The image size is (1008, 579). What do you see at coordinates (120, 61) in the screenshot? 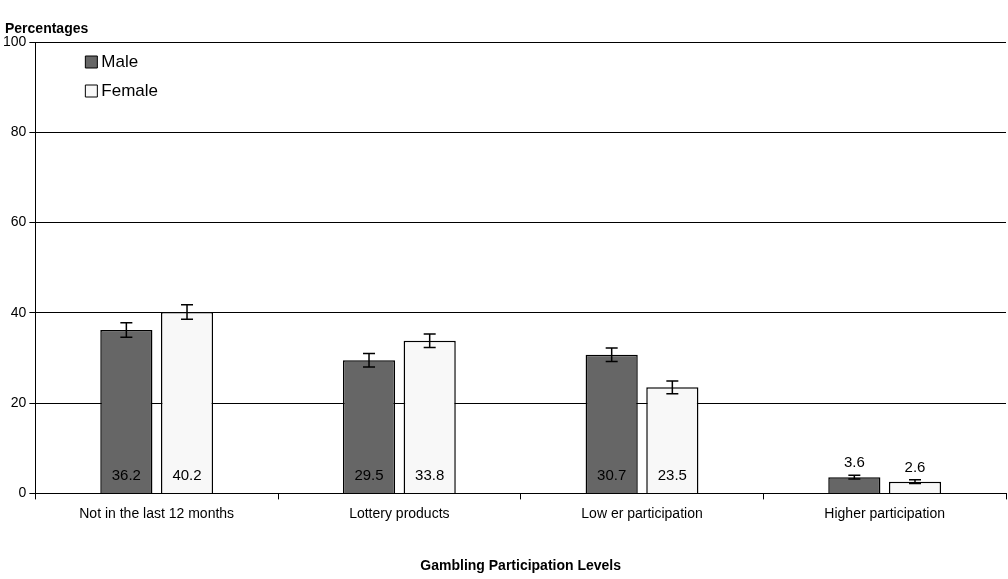
I see `legend-label: Male` at bounding box center [120, 61].